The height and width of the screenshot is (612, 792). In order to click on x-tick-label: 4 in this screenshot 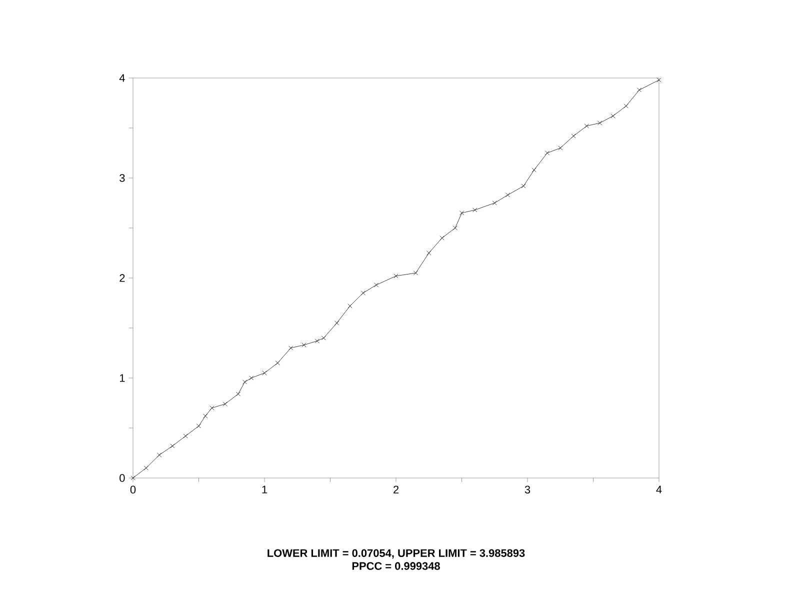, I will do `click(659, 490)`.